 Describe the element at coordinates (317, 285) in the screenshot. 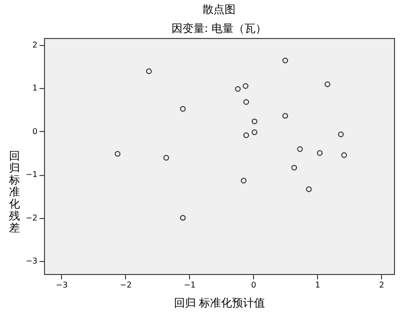

I see `x-tick-label: 1` at that location.